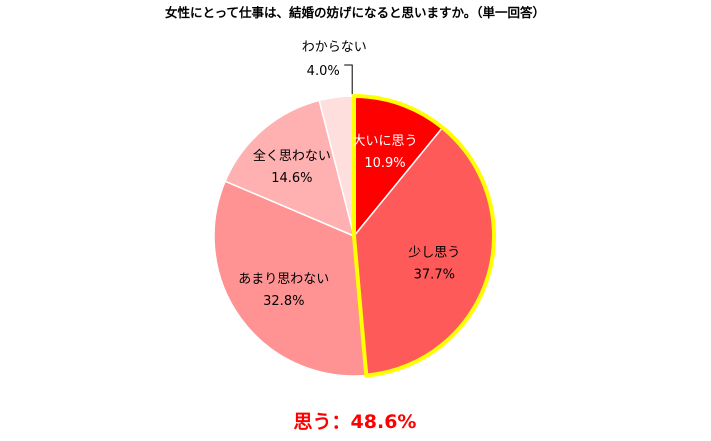  I want to click on slice-3-value: 32.8%, so click(283, 301).